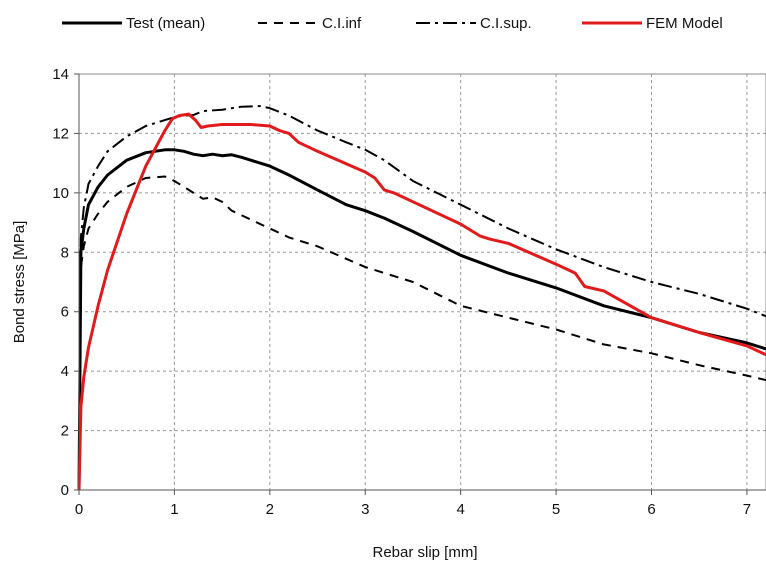  I want to click on legend-item-test-mean: Test (mean), so click(133, 23).